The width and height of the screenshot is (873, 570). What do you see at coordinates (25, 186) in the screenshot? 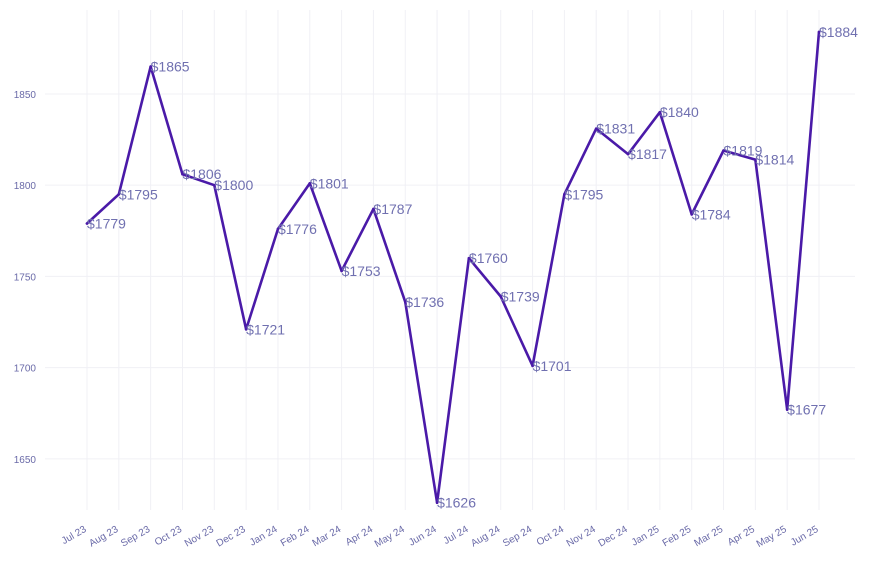
I see `y-tick-label: 1800` at bounding box center [25, 186].